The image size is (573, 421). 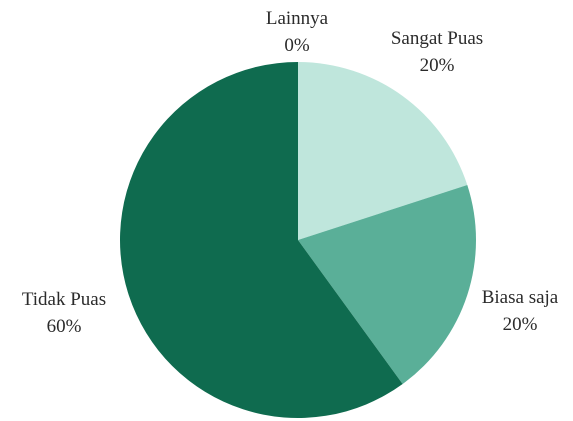 What do you see at coordinates (297, 45) in the screenshot?
I see `slice-value-lainnya: 0%` at bounding box center [297, 45].